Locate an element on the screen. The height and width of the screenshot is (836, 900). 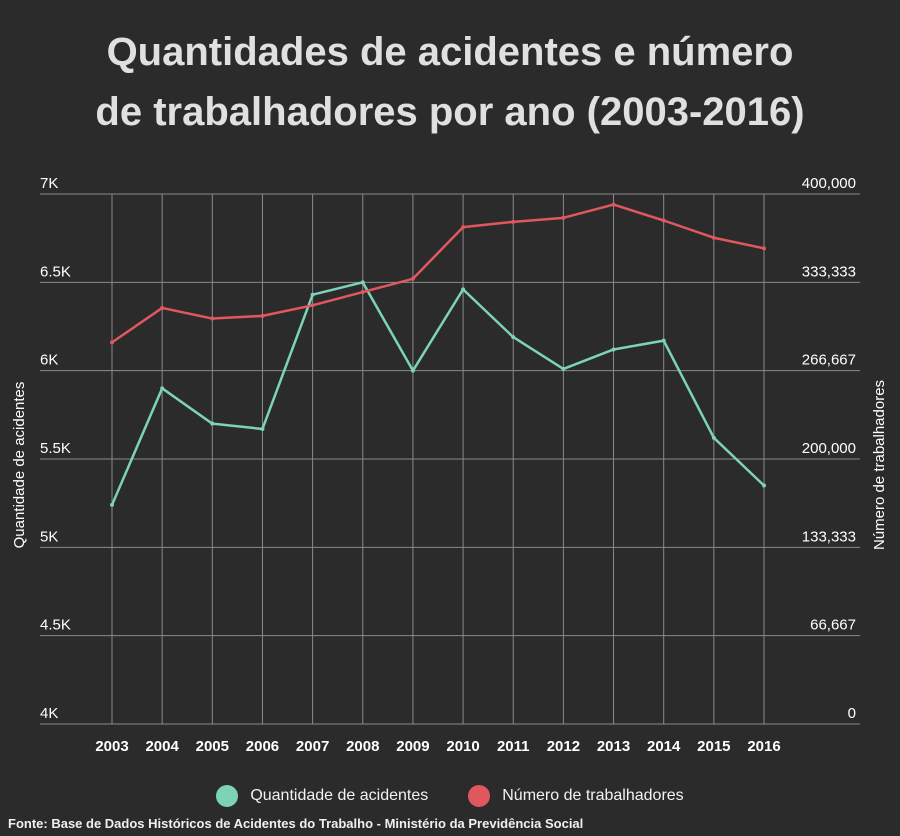
series-1-point-2015 is located at coordinates (713, 237).